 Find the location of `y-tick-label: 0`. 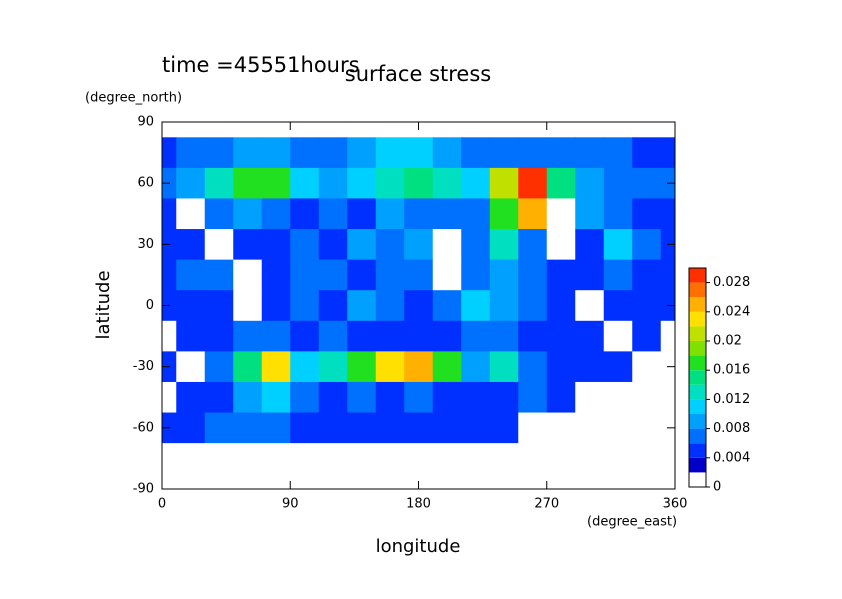

y-tick-label: 0 is located at coordinates (150, 305).